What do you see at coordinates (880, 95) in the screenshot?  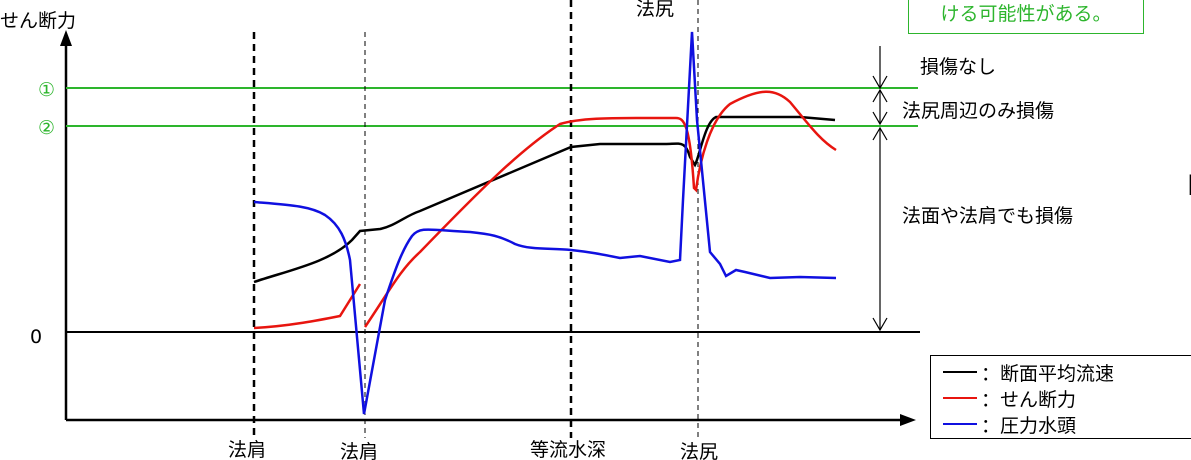 I see `range-marker-mid-arrow-up` at bounding box center [880, 95].